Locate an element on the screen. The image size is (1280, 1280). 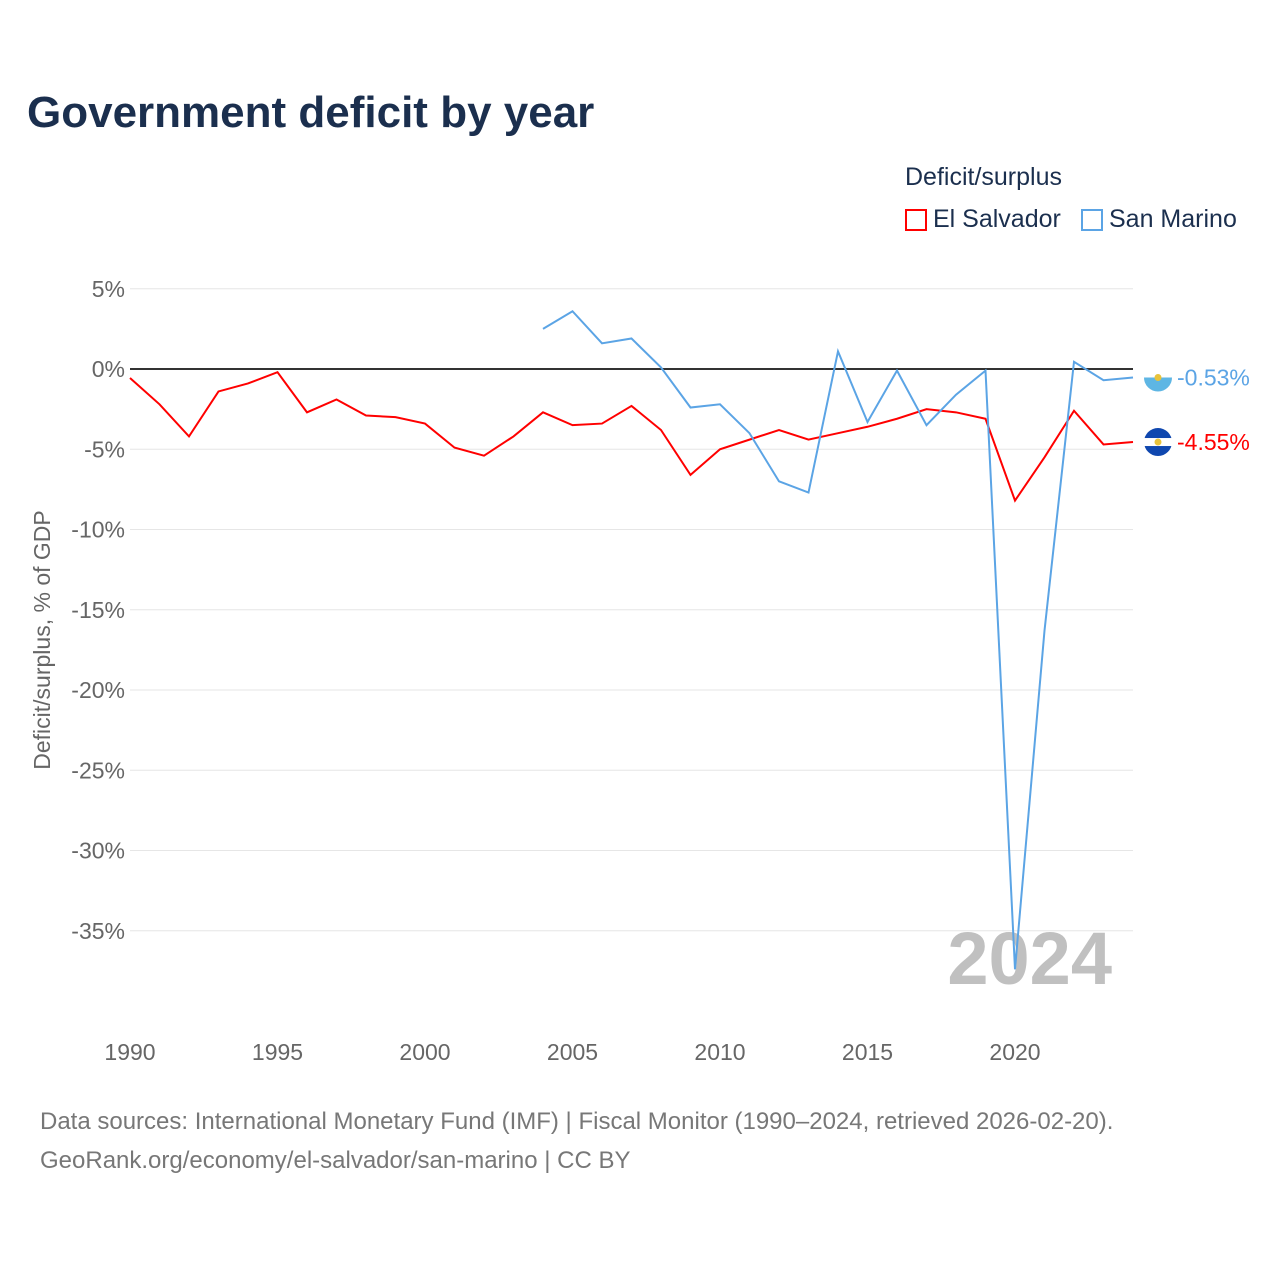
x-tick-label: 2010 is located at coordinates (719, 1052).